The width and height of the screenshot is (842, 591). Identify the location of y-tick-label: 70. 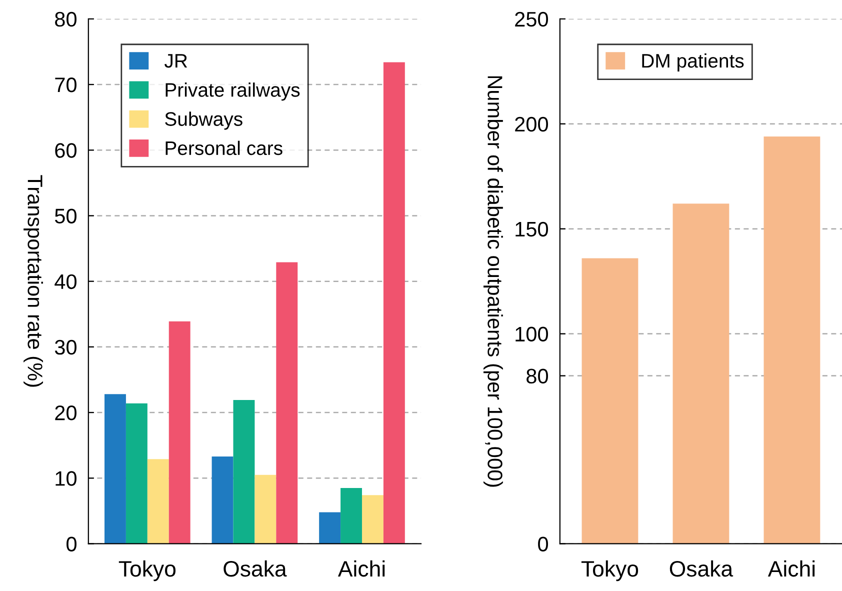
(65, 85).